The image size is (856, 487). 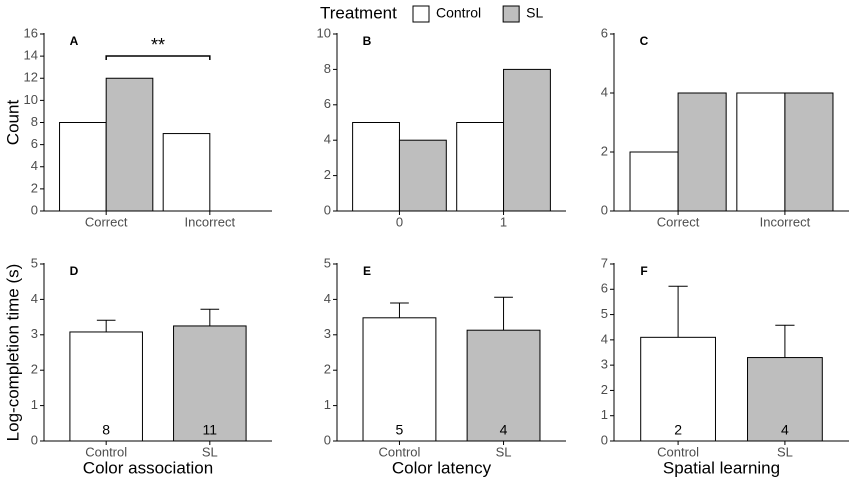 I want to click on panel-label: A, so click(x=74, y=41).